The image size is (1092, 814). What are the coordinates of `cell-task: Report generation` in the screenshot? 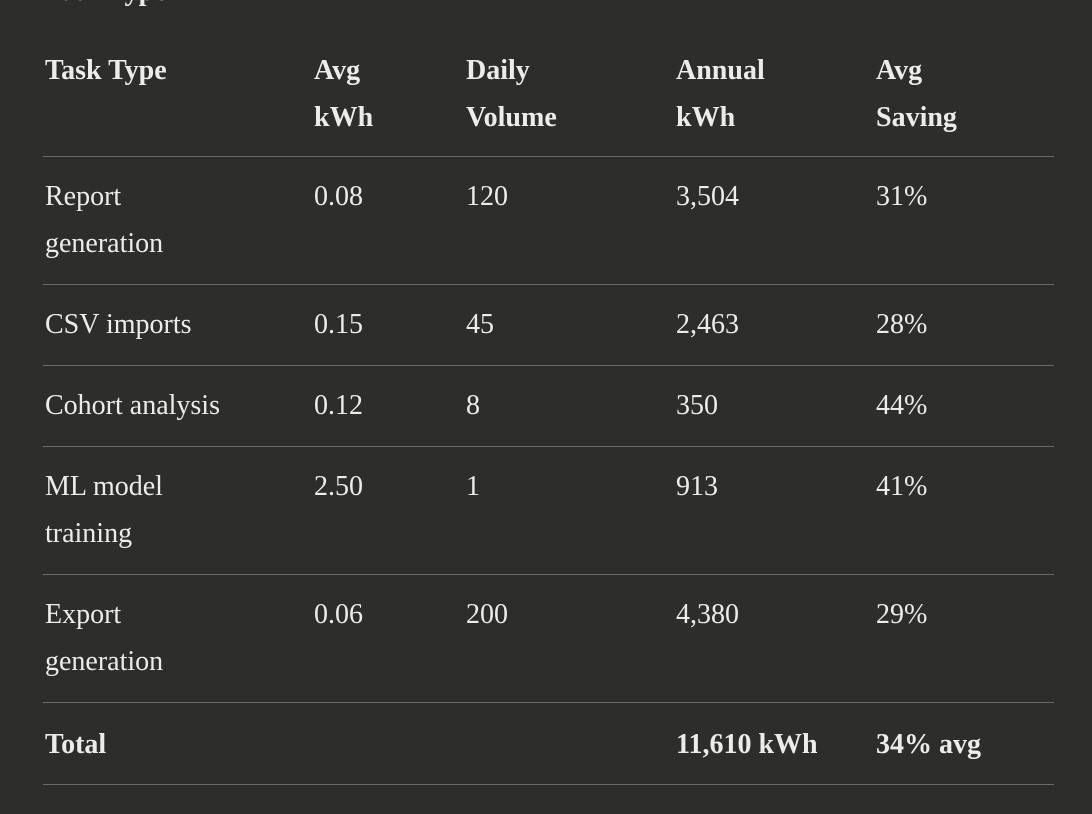 It's located at (104, 220).